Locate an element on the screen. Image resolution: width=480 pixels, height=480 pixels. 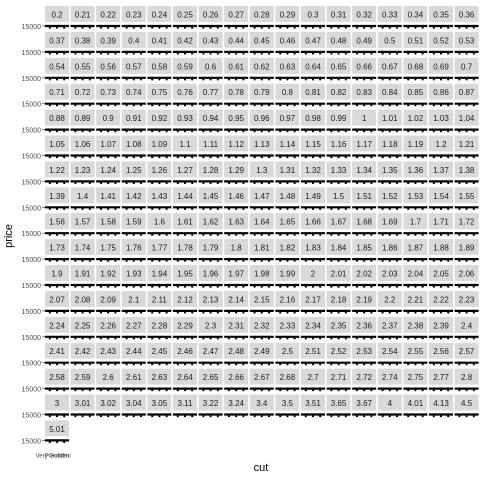
facet-panel: 1.1 is located at coordinates (185, 147).